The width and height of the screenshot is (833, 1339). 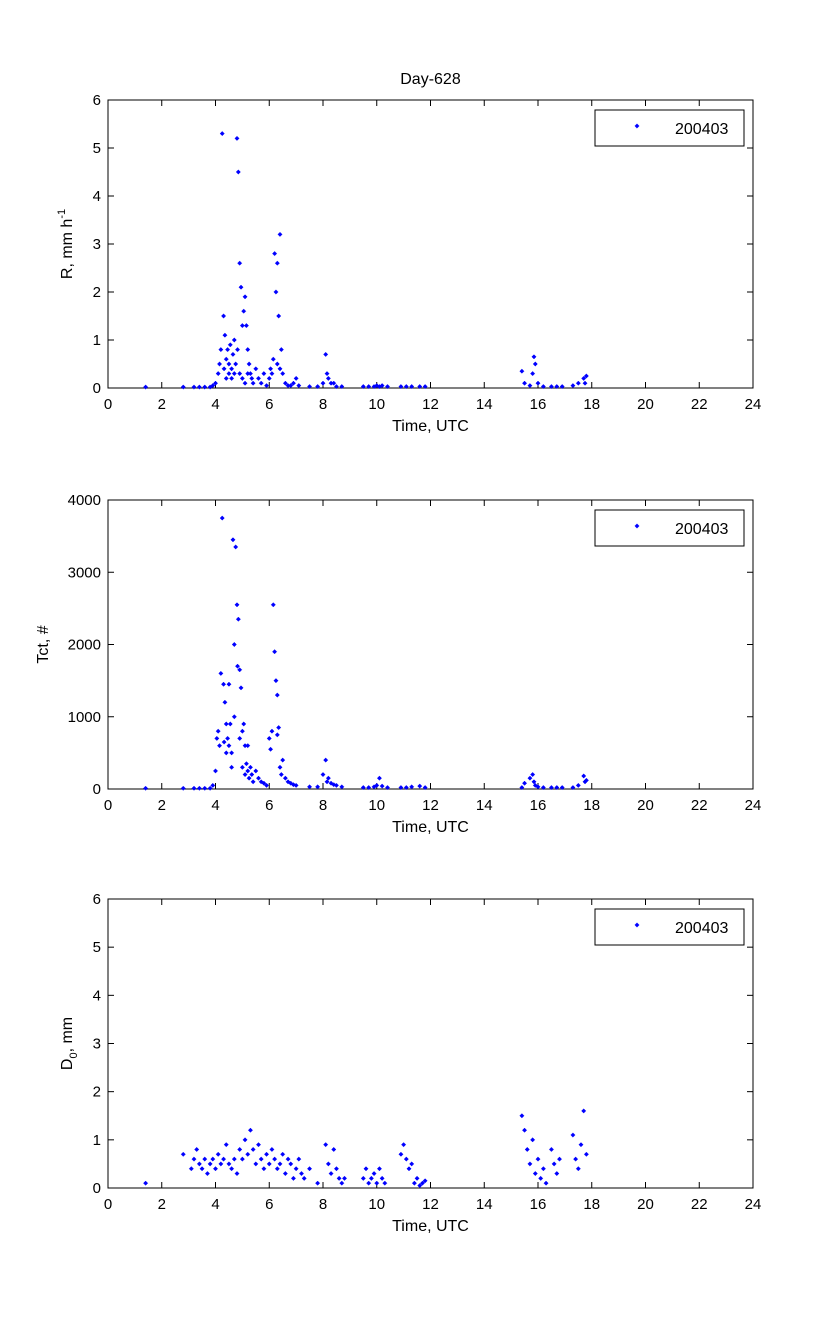 What do you see at coordinates (637, 925) in the screenshot?
I see `legend-marker` at bounding box center [637, 925].